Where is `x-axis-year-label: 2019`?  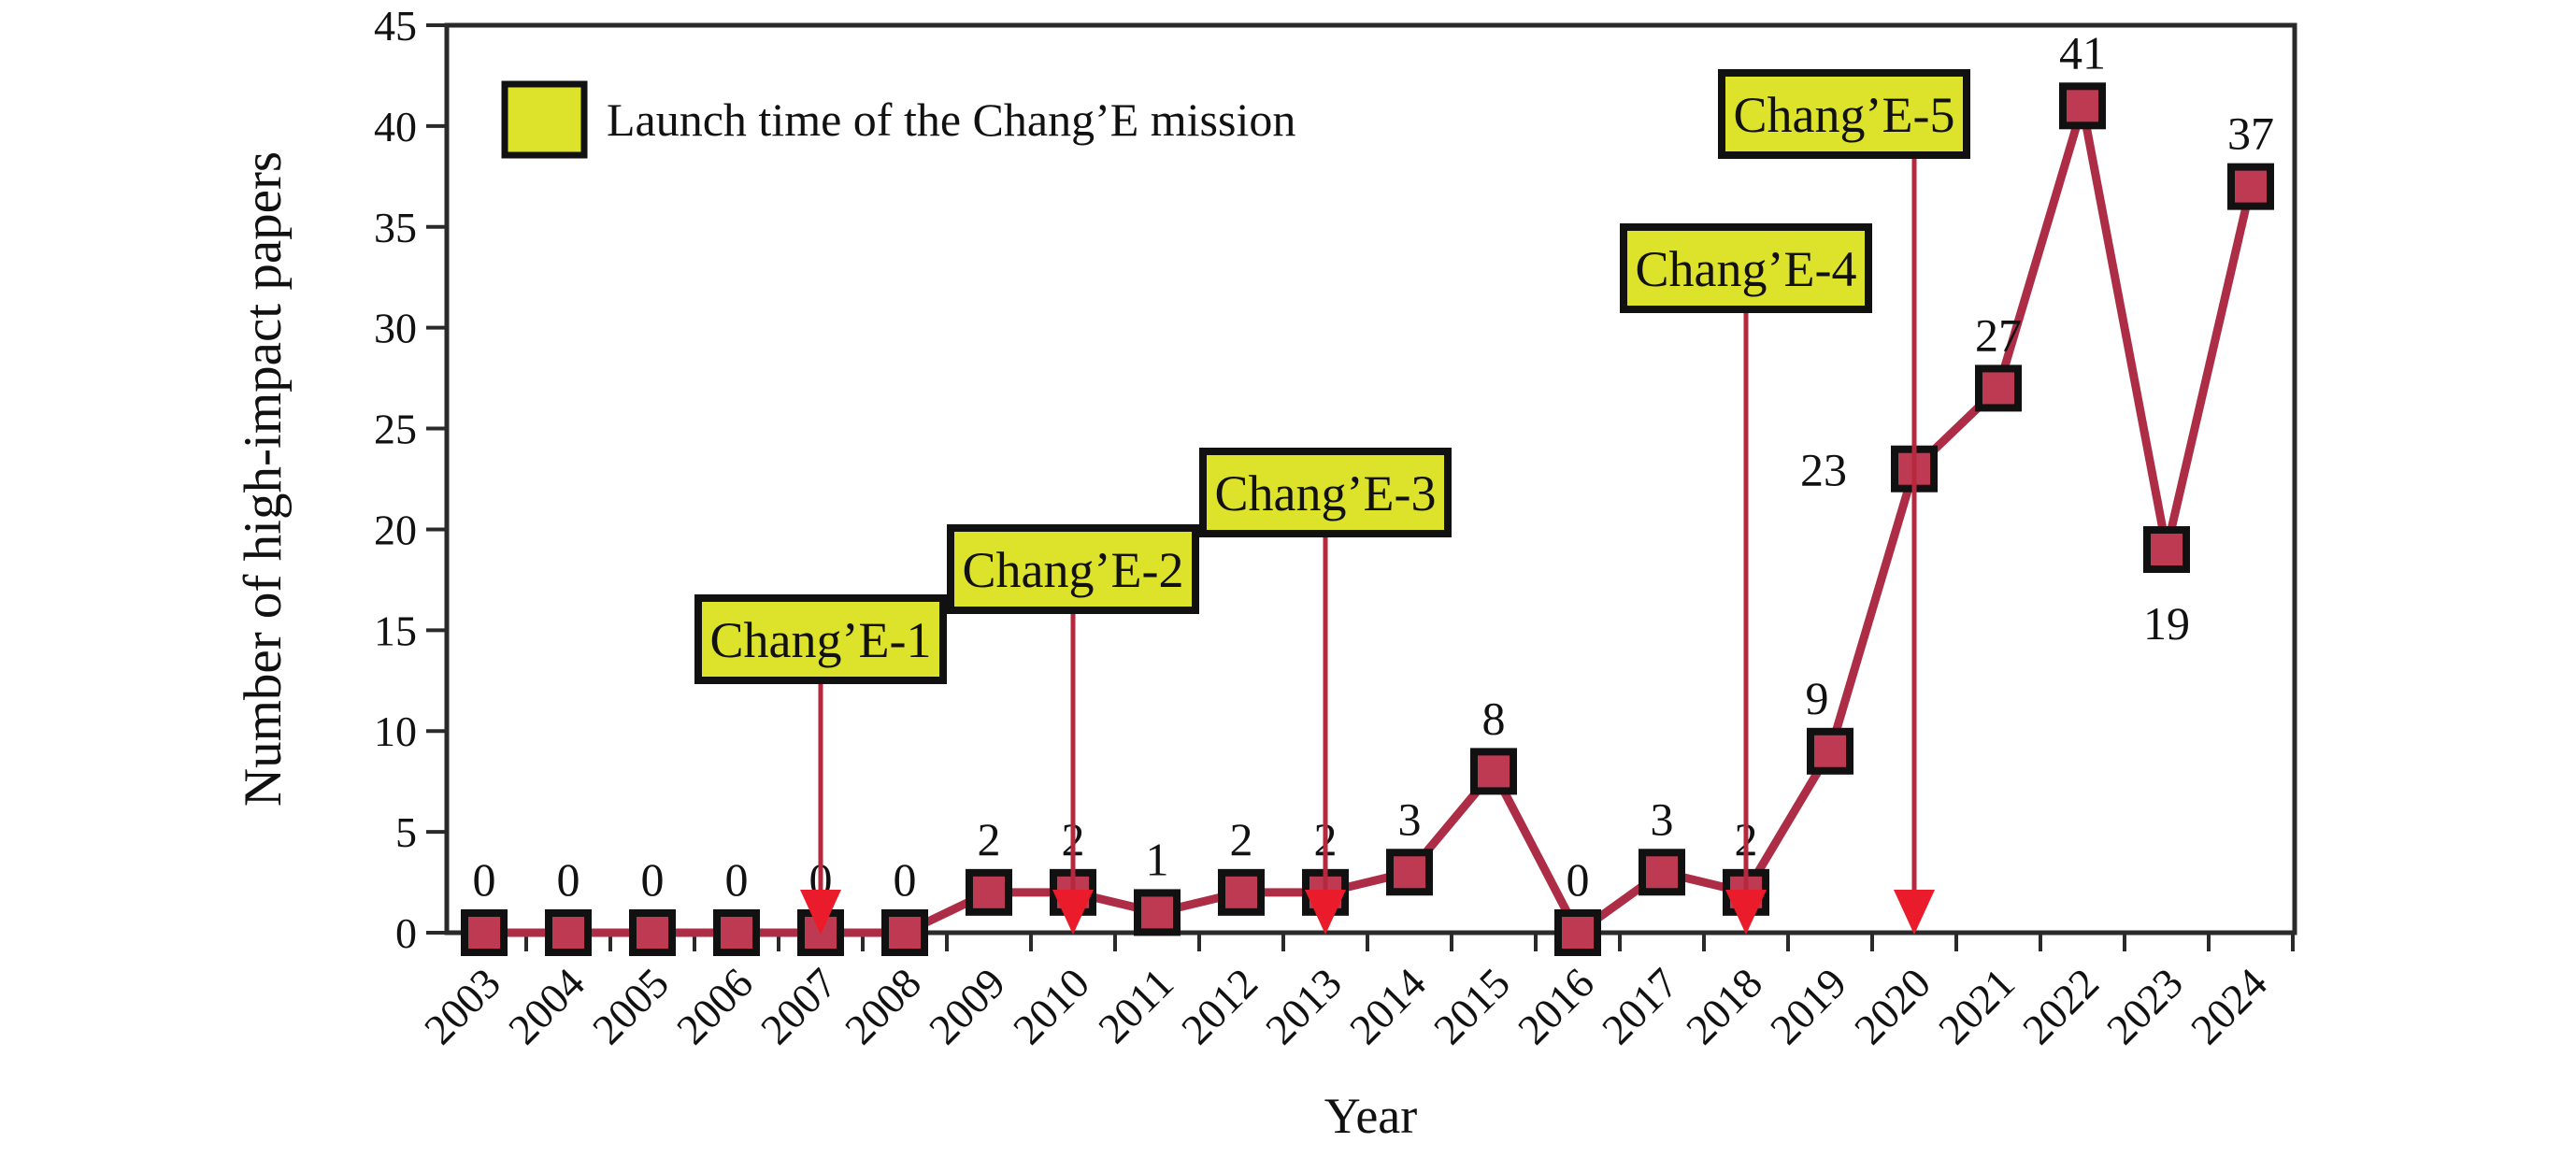 x-axis-year-label: 2019 is located at coordinates (1808, 1006).